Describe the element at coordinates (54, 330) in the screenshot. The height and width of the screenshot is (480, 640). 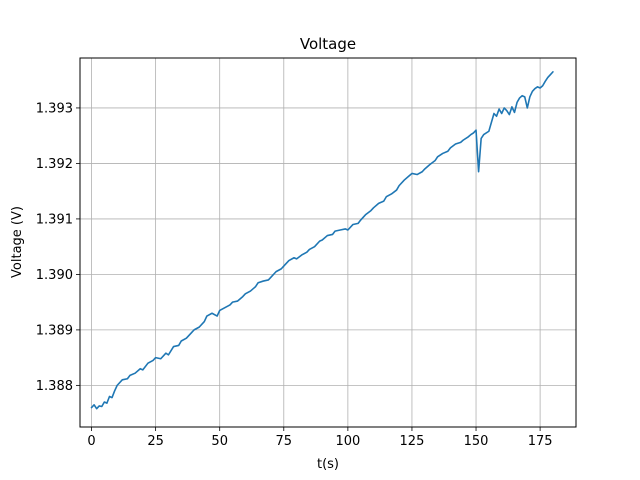
I see `y-tick-label: 1.389` at that location.